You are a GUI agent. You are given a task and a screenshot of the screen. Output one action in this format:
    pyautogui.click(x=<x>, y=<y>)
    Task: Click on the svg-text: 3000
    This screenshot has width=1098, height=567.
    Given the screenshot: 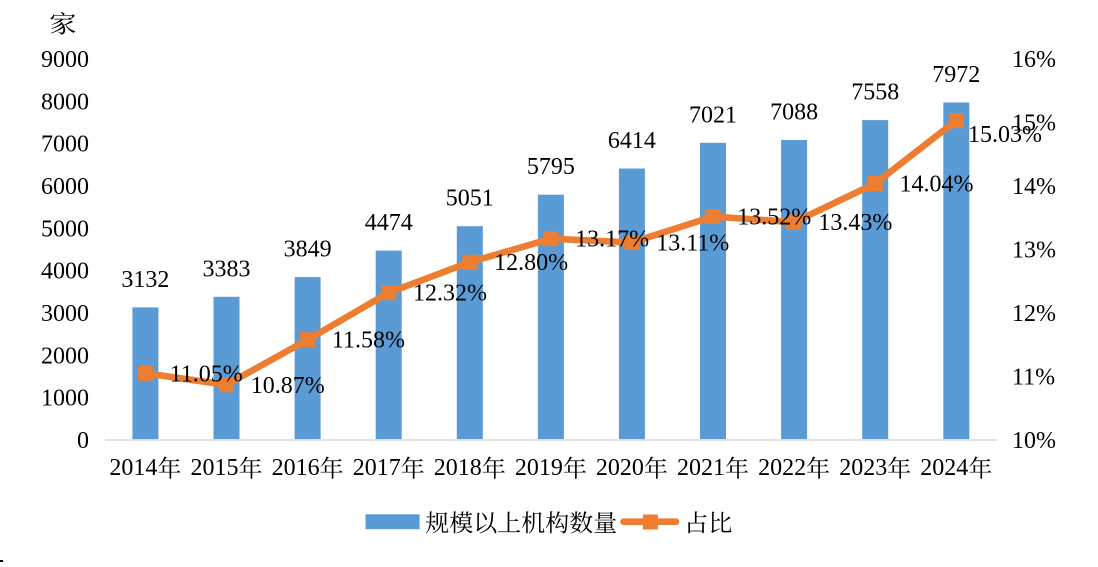 What is the action you would take?
    pyautogui.click(x=65, y=314)
    